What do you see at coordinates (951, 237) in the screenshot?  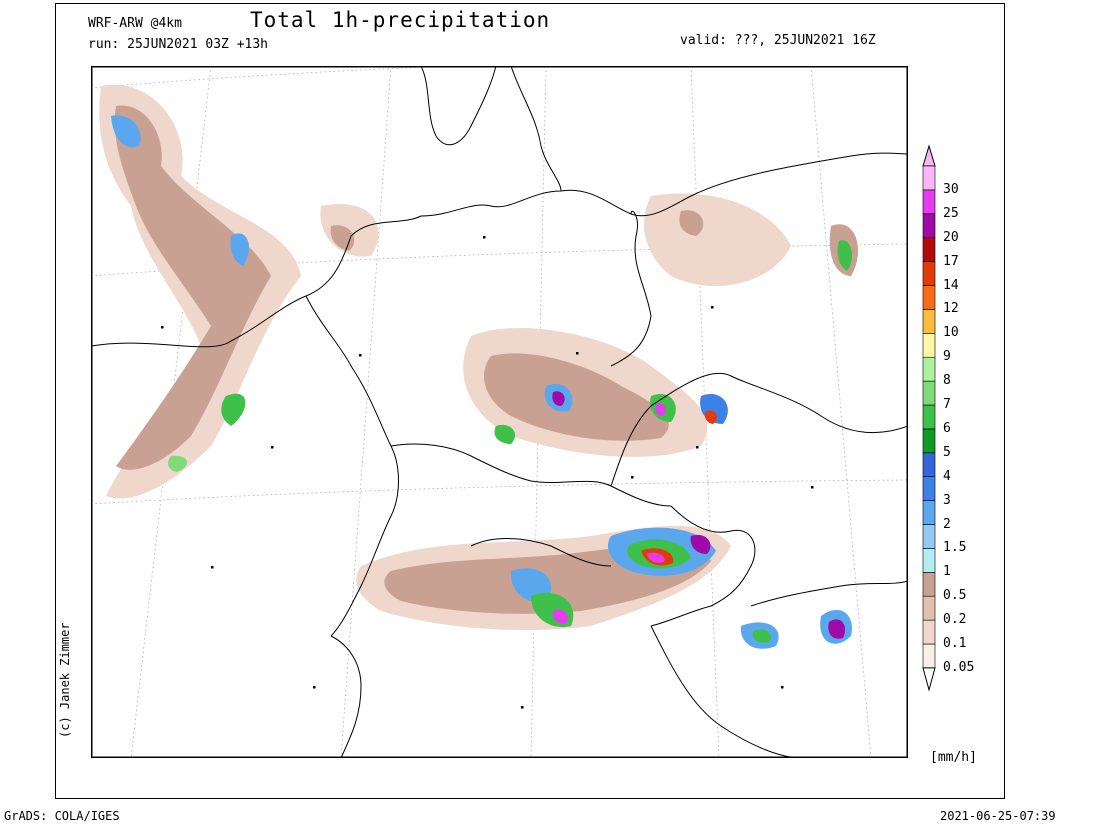 I see `legend-label: 20` at bounding box center [951, 237].